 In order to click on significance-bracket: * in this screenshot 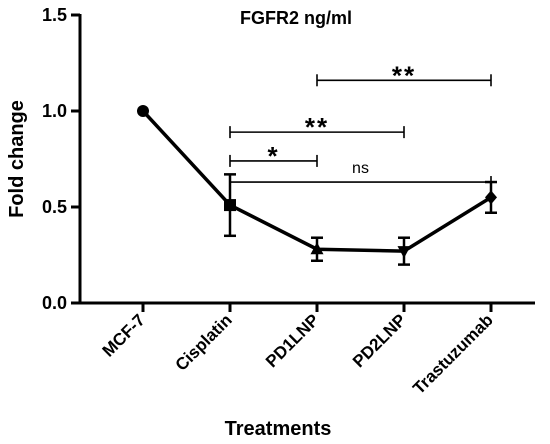, I will do `click(273, 156)`.